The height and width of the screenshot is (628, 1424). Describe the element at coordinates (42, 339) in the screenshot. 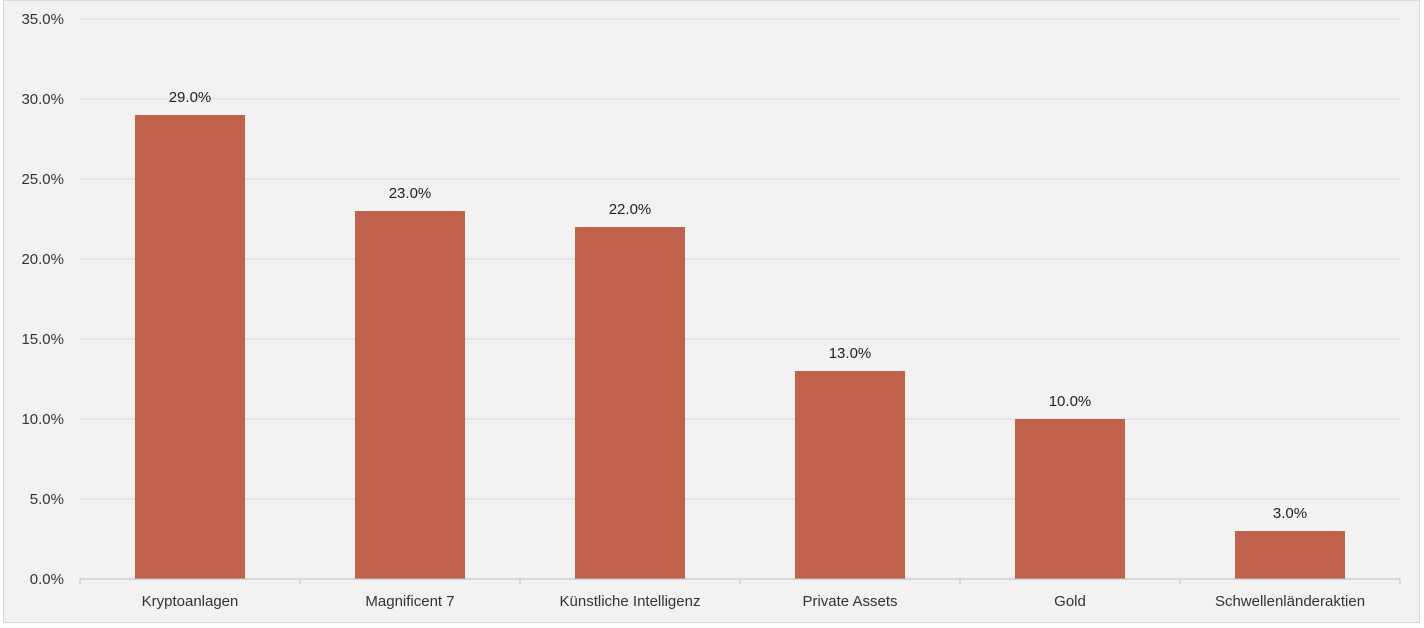

I see `y-tick-label: 15.0%` at that location.